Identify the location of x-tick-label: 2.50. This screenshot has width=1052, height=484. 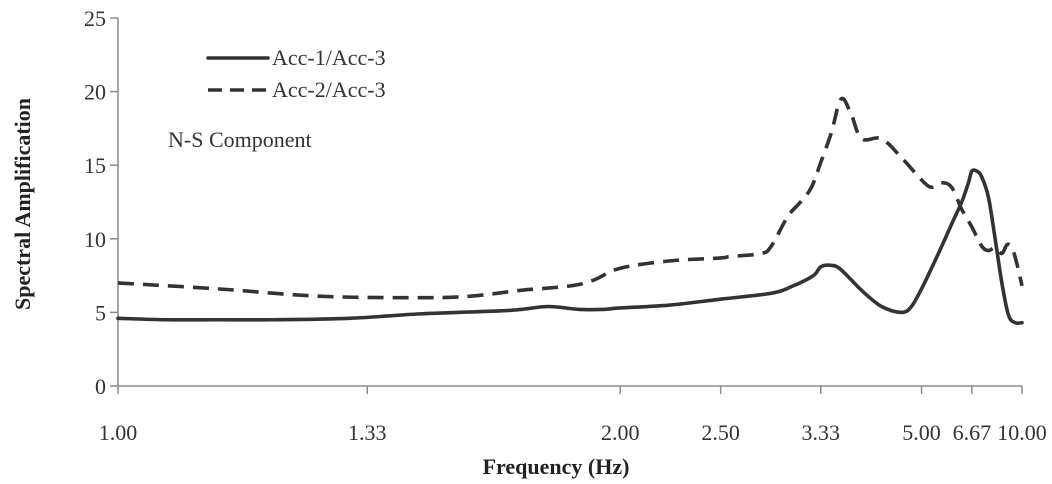
(720, 432).